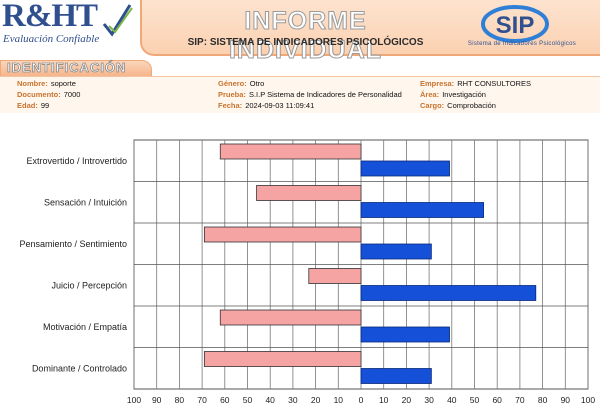 The width and height of the screenshot is (600, 413). I want to click on field-genero: Género: Otro, so click(241, 83).